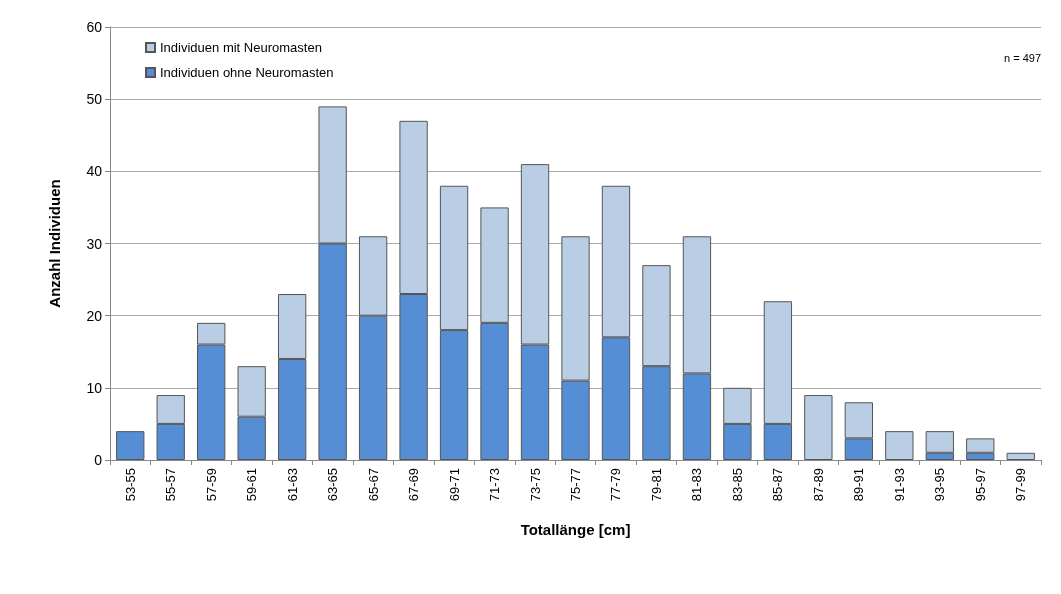  Describe the element at coordinates (98, 460) in the screenshot. I see `y-tick-label: 0` at that location.